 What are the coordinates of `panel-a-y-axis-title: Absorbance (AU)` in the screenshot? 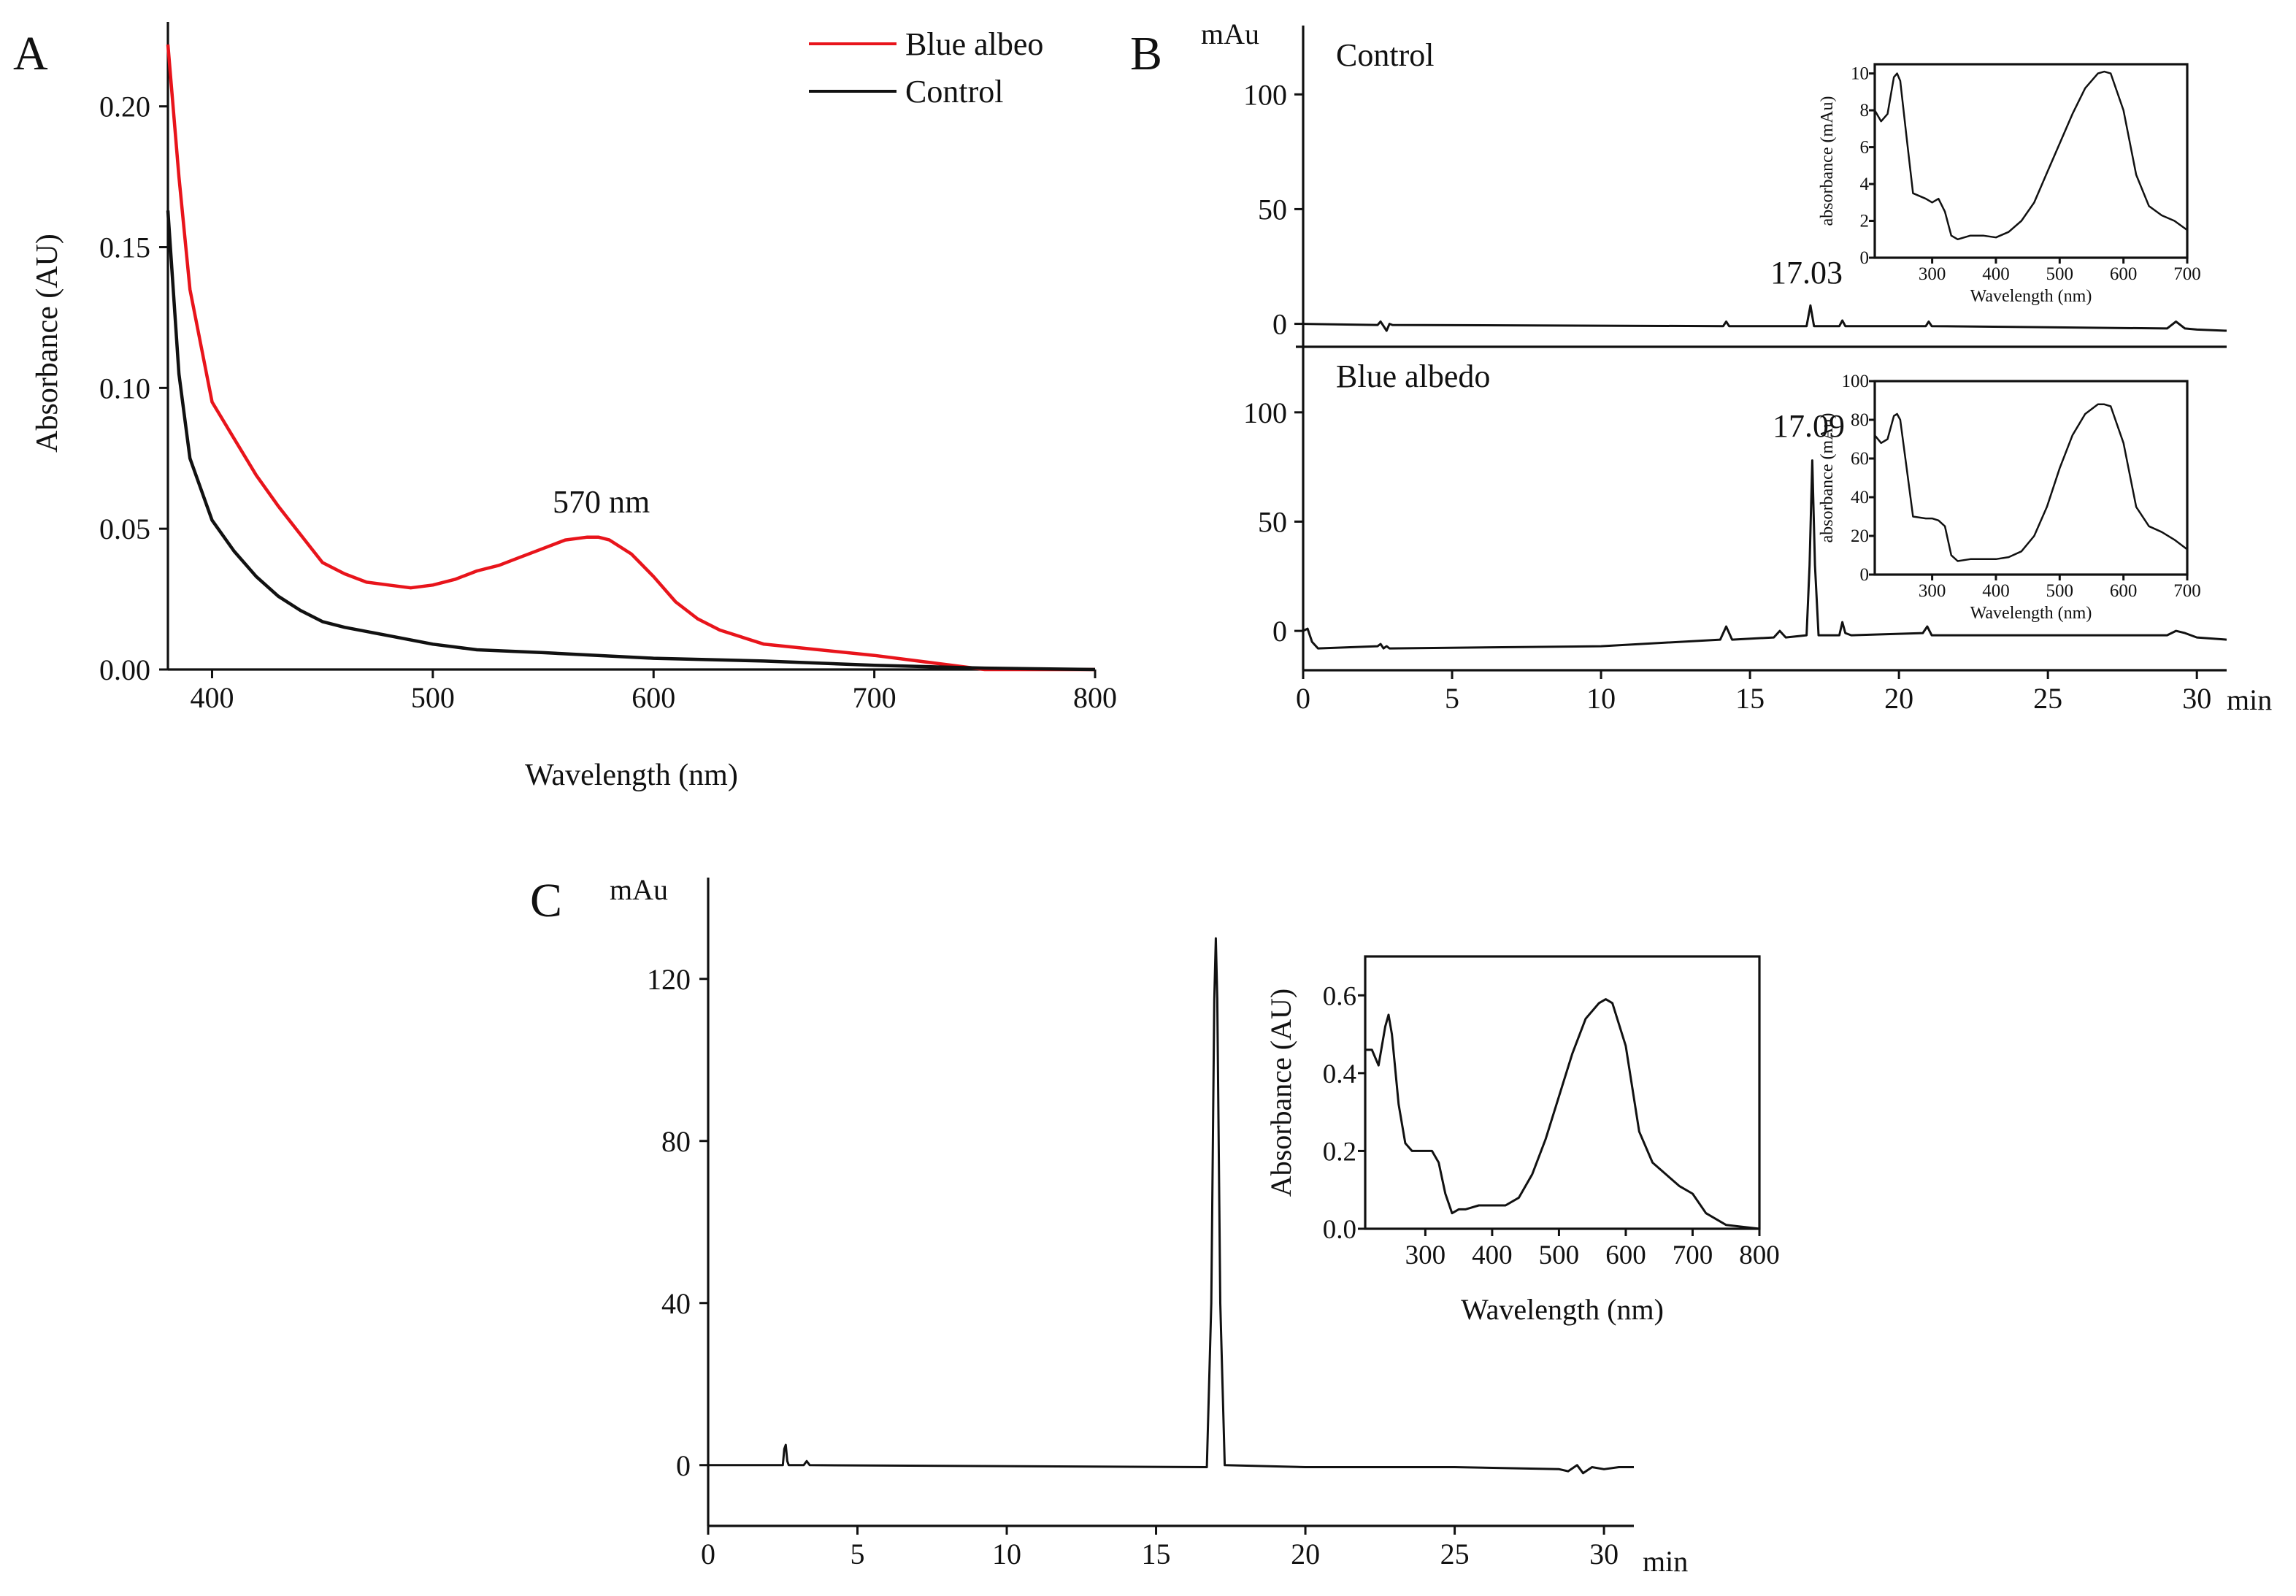 It's located at (47, 343).